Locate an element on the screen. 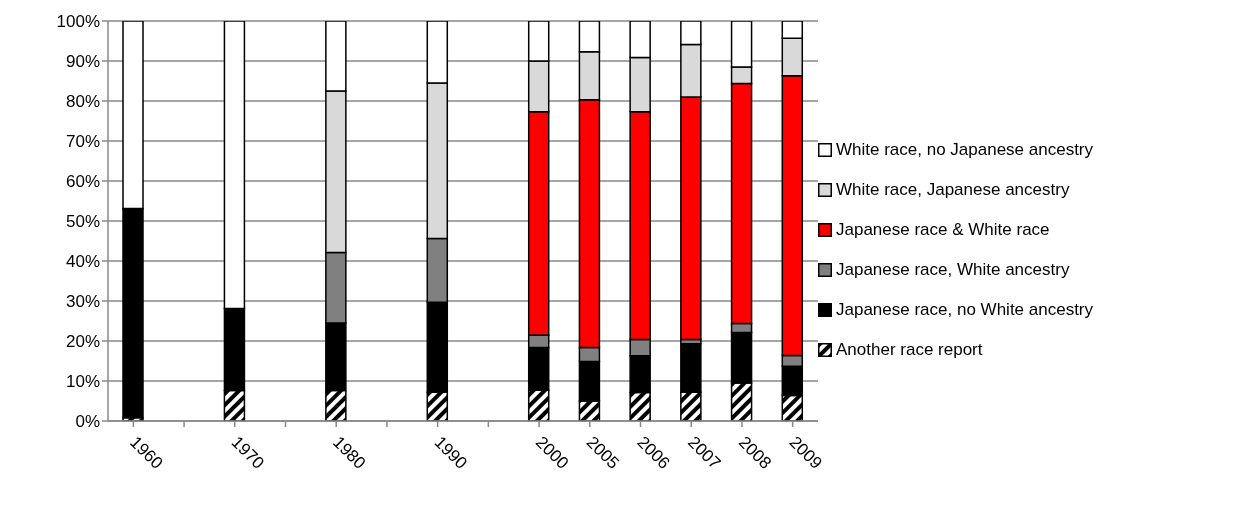  y-tick-label: 90% is located at coordinates (82, 62).